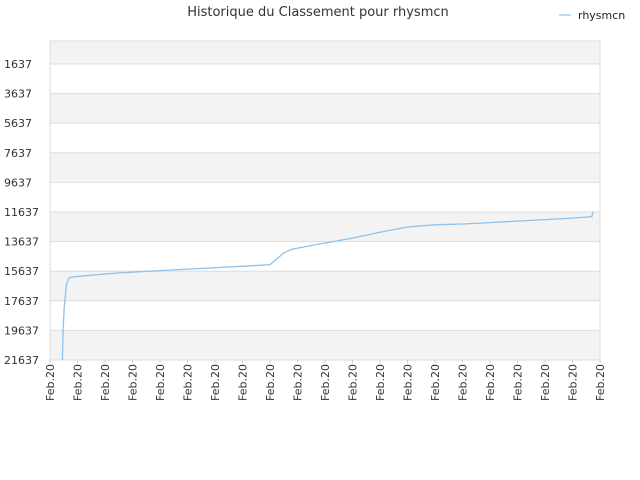 The width and height of the screenshot is (640, 480). I want to click on y-tick-label: 7637, so click(18, 153).